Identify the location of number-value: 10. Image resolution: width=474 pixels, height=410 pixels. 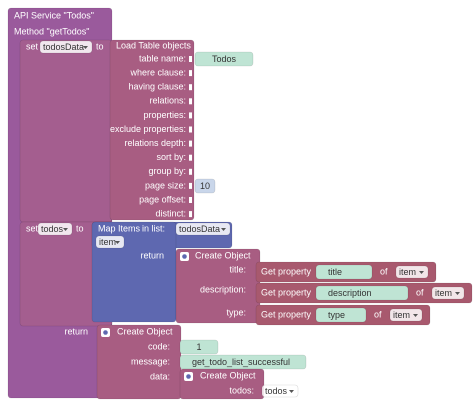
(205, 186).